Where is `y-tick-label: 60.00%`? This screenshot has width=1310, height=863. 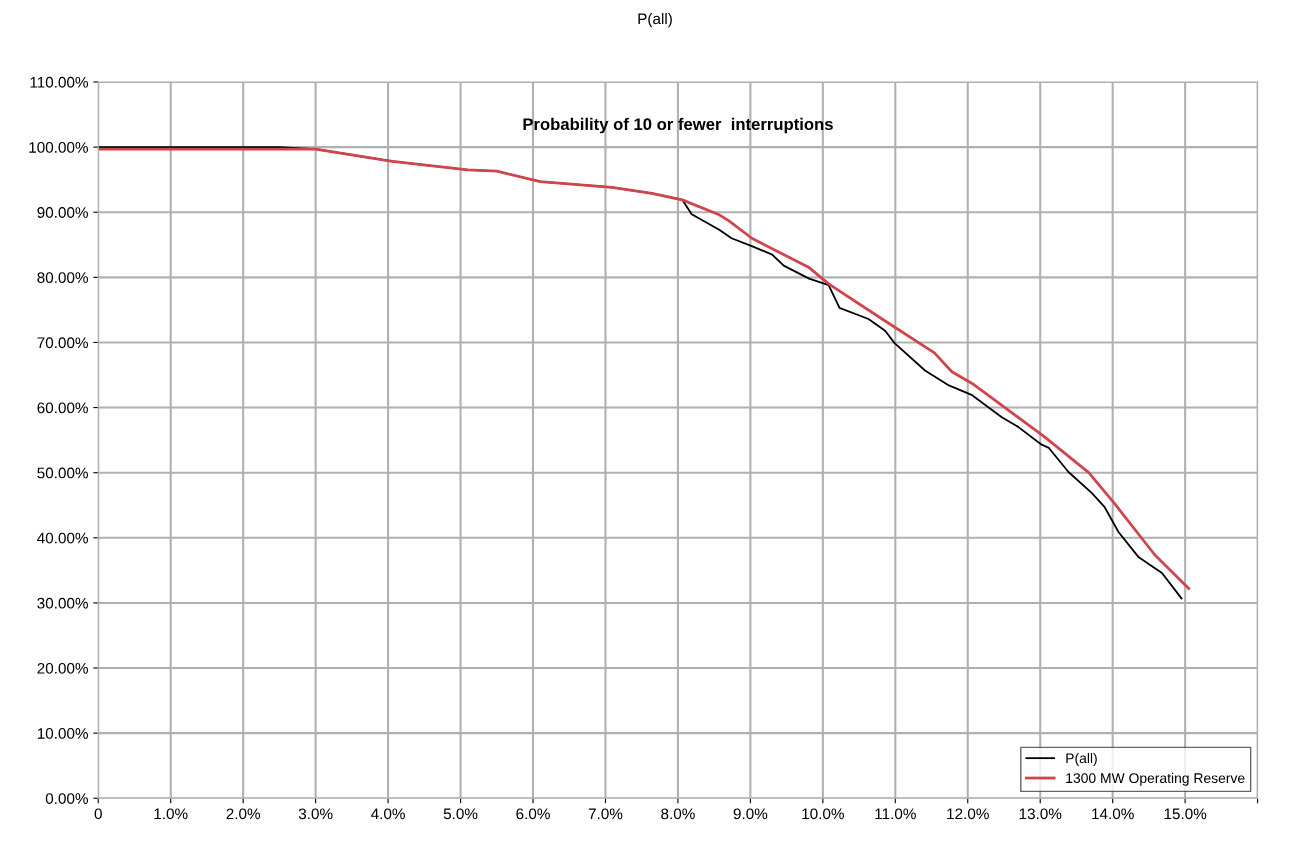 y-tick-label: 60.00% is located at coordinates (62, 408).